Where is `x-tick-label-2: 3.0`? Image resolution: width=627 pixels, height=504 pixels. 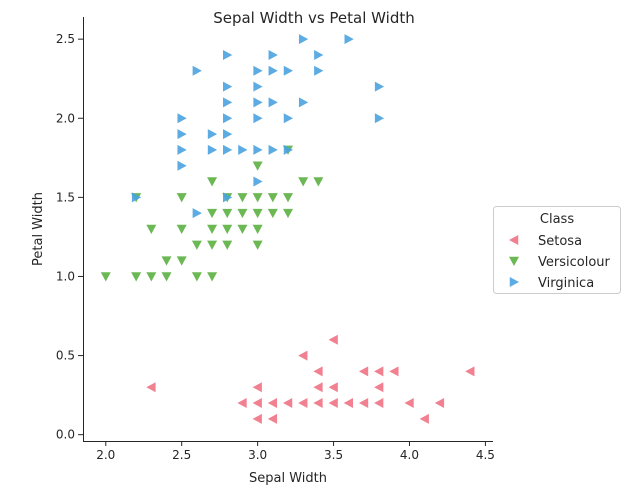 x-tick-label-2: 3.0 is located at coordinates (257, 455).